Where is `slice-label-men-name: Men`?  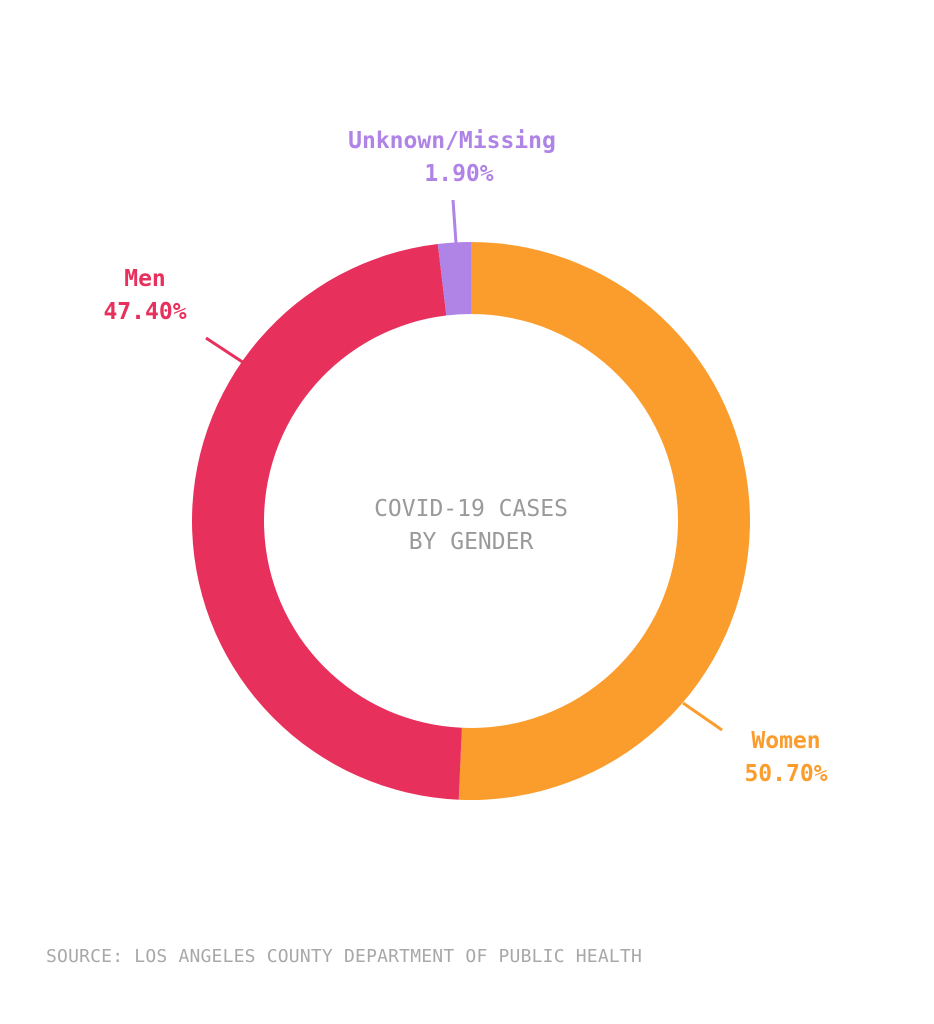
slice-label-men-name: Men is located at coordinates (145, 279).